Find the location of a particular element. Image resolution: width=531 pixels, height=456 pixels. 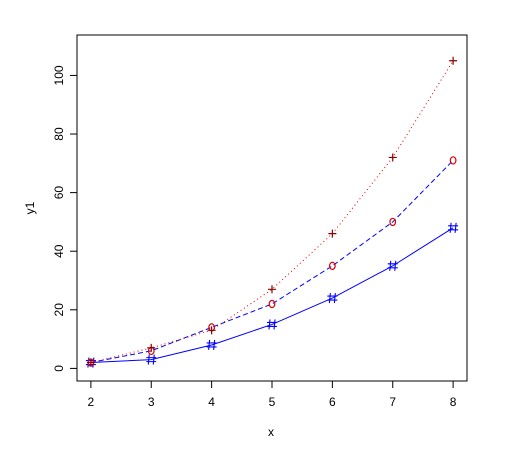

x-tick-label: 6 is located at coordinates (332, 402).